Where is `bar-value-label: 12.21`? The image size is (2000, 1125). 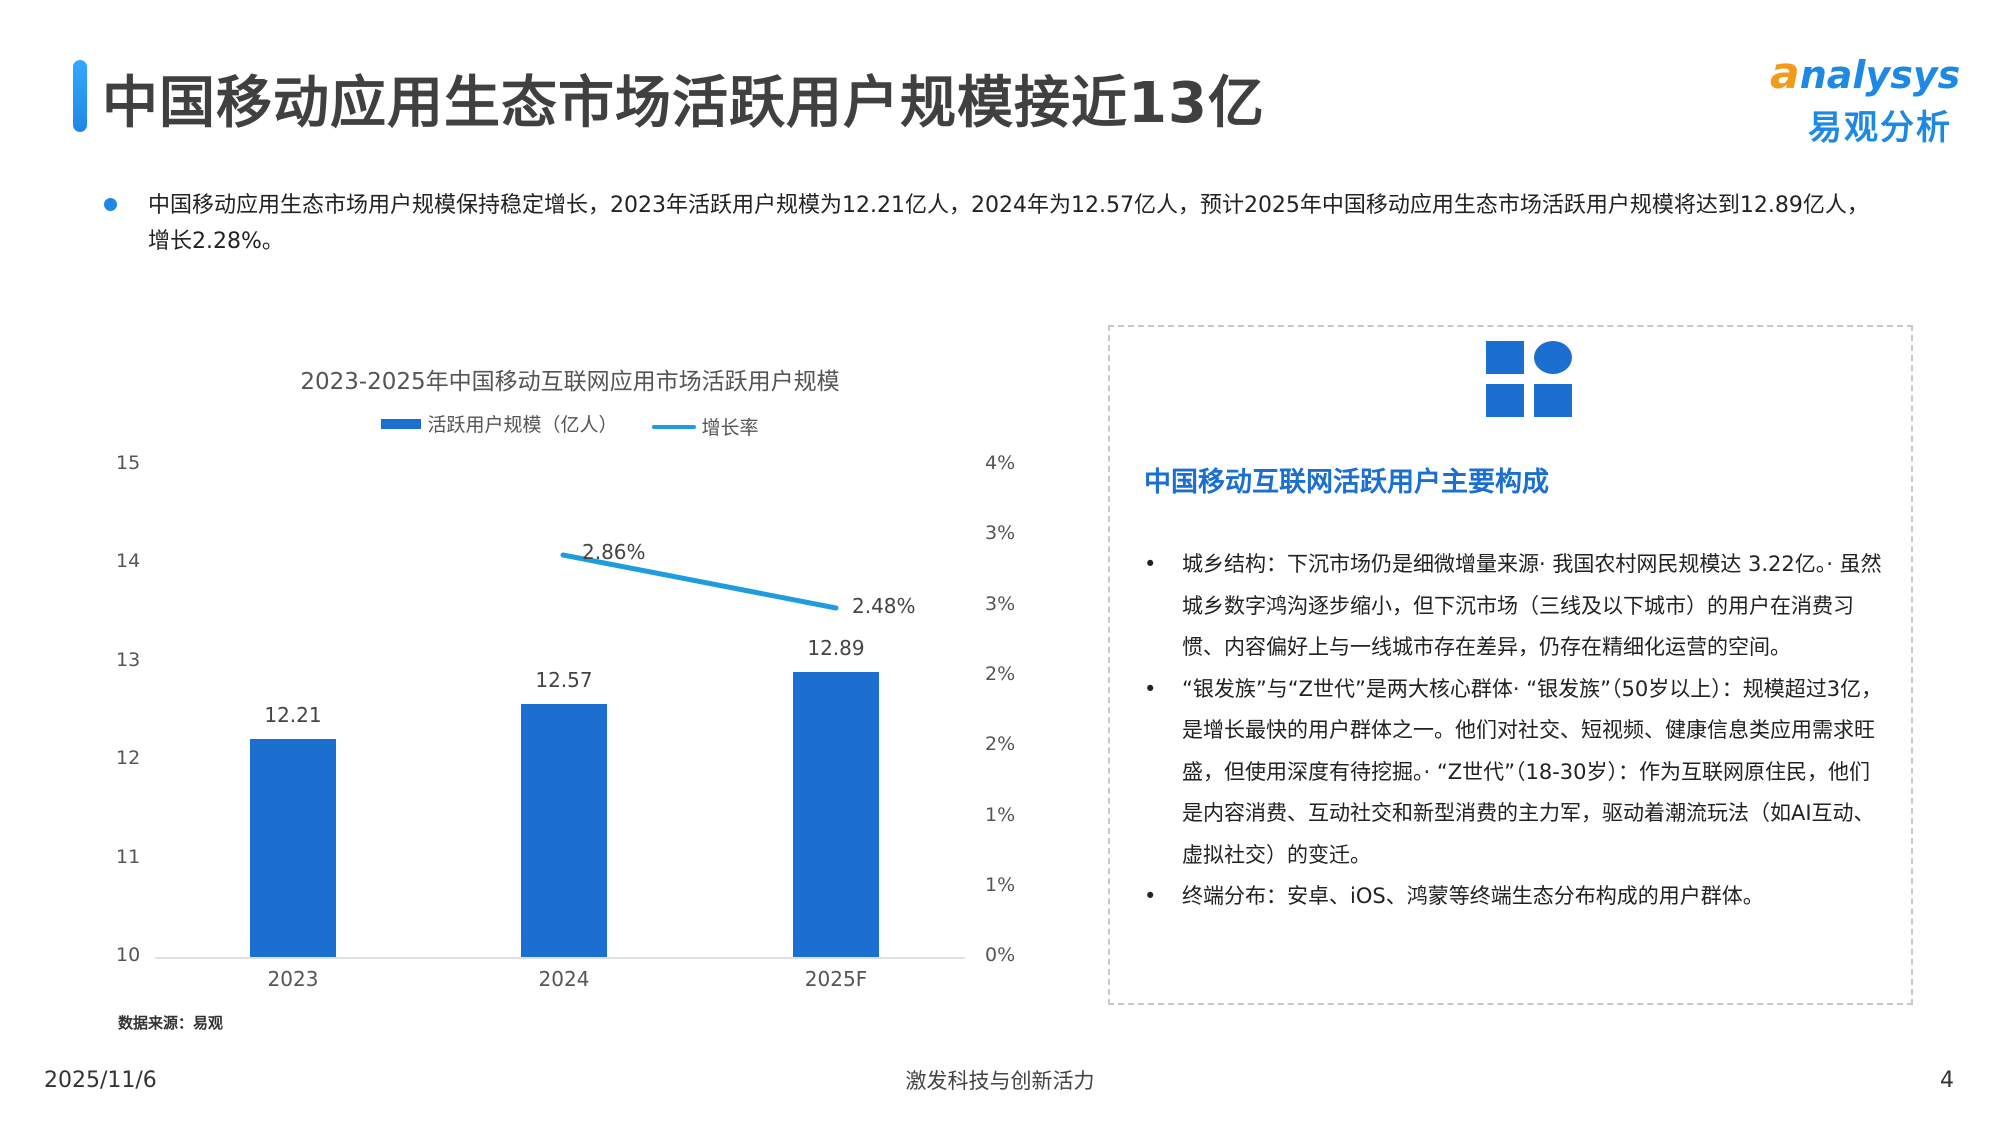
bar-value-label: 12.21 is located at coordinates (293, 715).